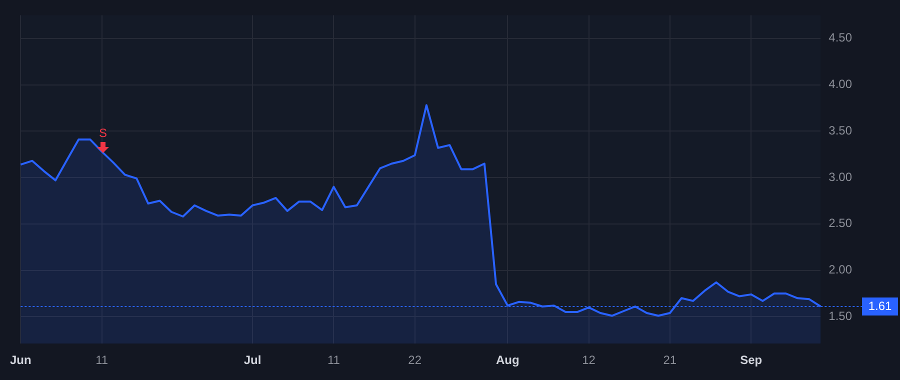 The image size is (900, 380). What do you see at coordinates (840, 316) in the screenshot?
I see `y-tick-label: 1.50` at bounding box center [840, 316].